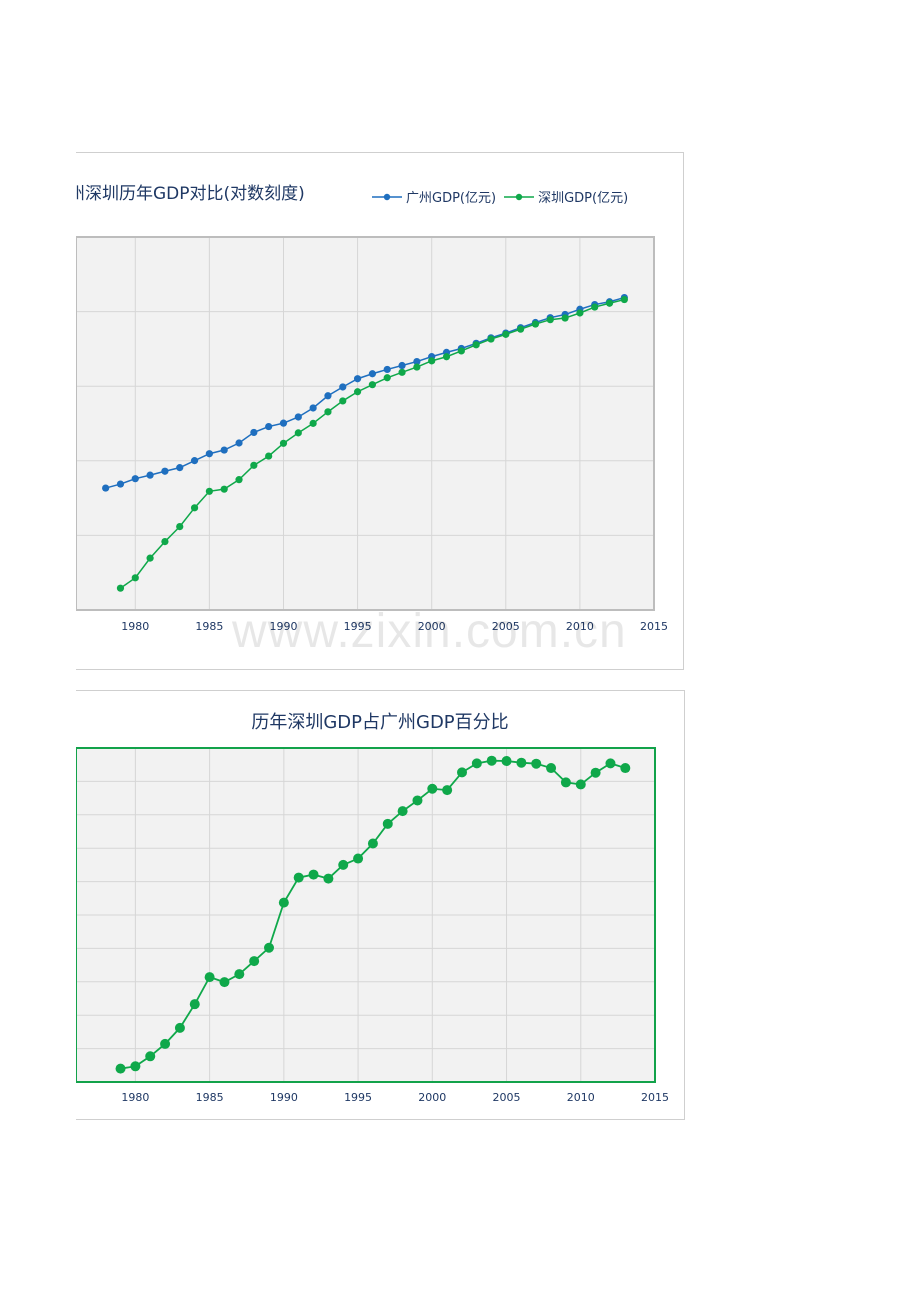  Describe the element at coordinates (507, 1097) in the screenshot. I see `x-tick-label: 2005` at that location.